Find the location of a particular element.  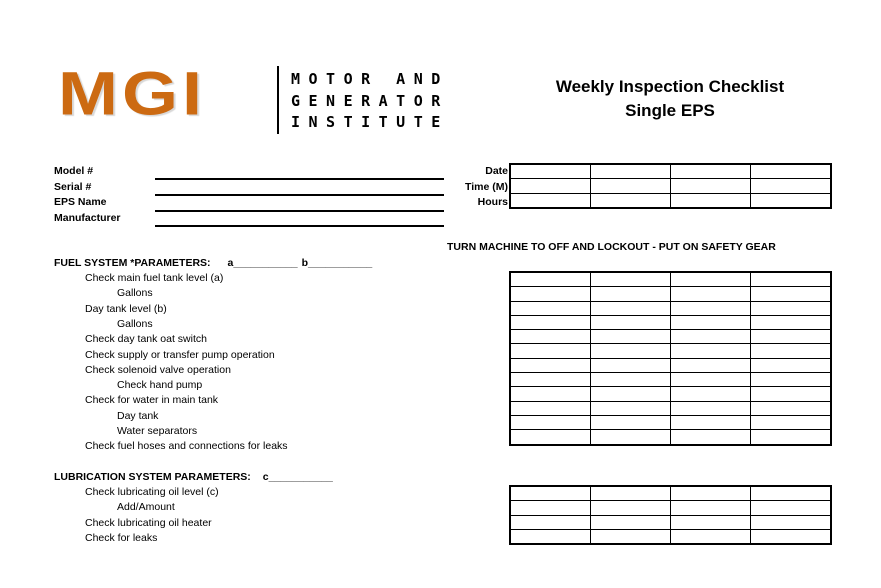

logo-letters: MGI is located at coordinates (132, 94).